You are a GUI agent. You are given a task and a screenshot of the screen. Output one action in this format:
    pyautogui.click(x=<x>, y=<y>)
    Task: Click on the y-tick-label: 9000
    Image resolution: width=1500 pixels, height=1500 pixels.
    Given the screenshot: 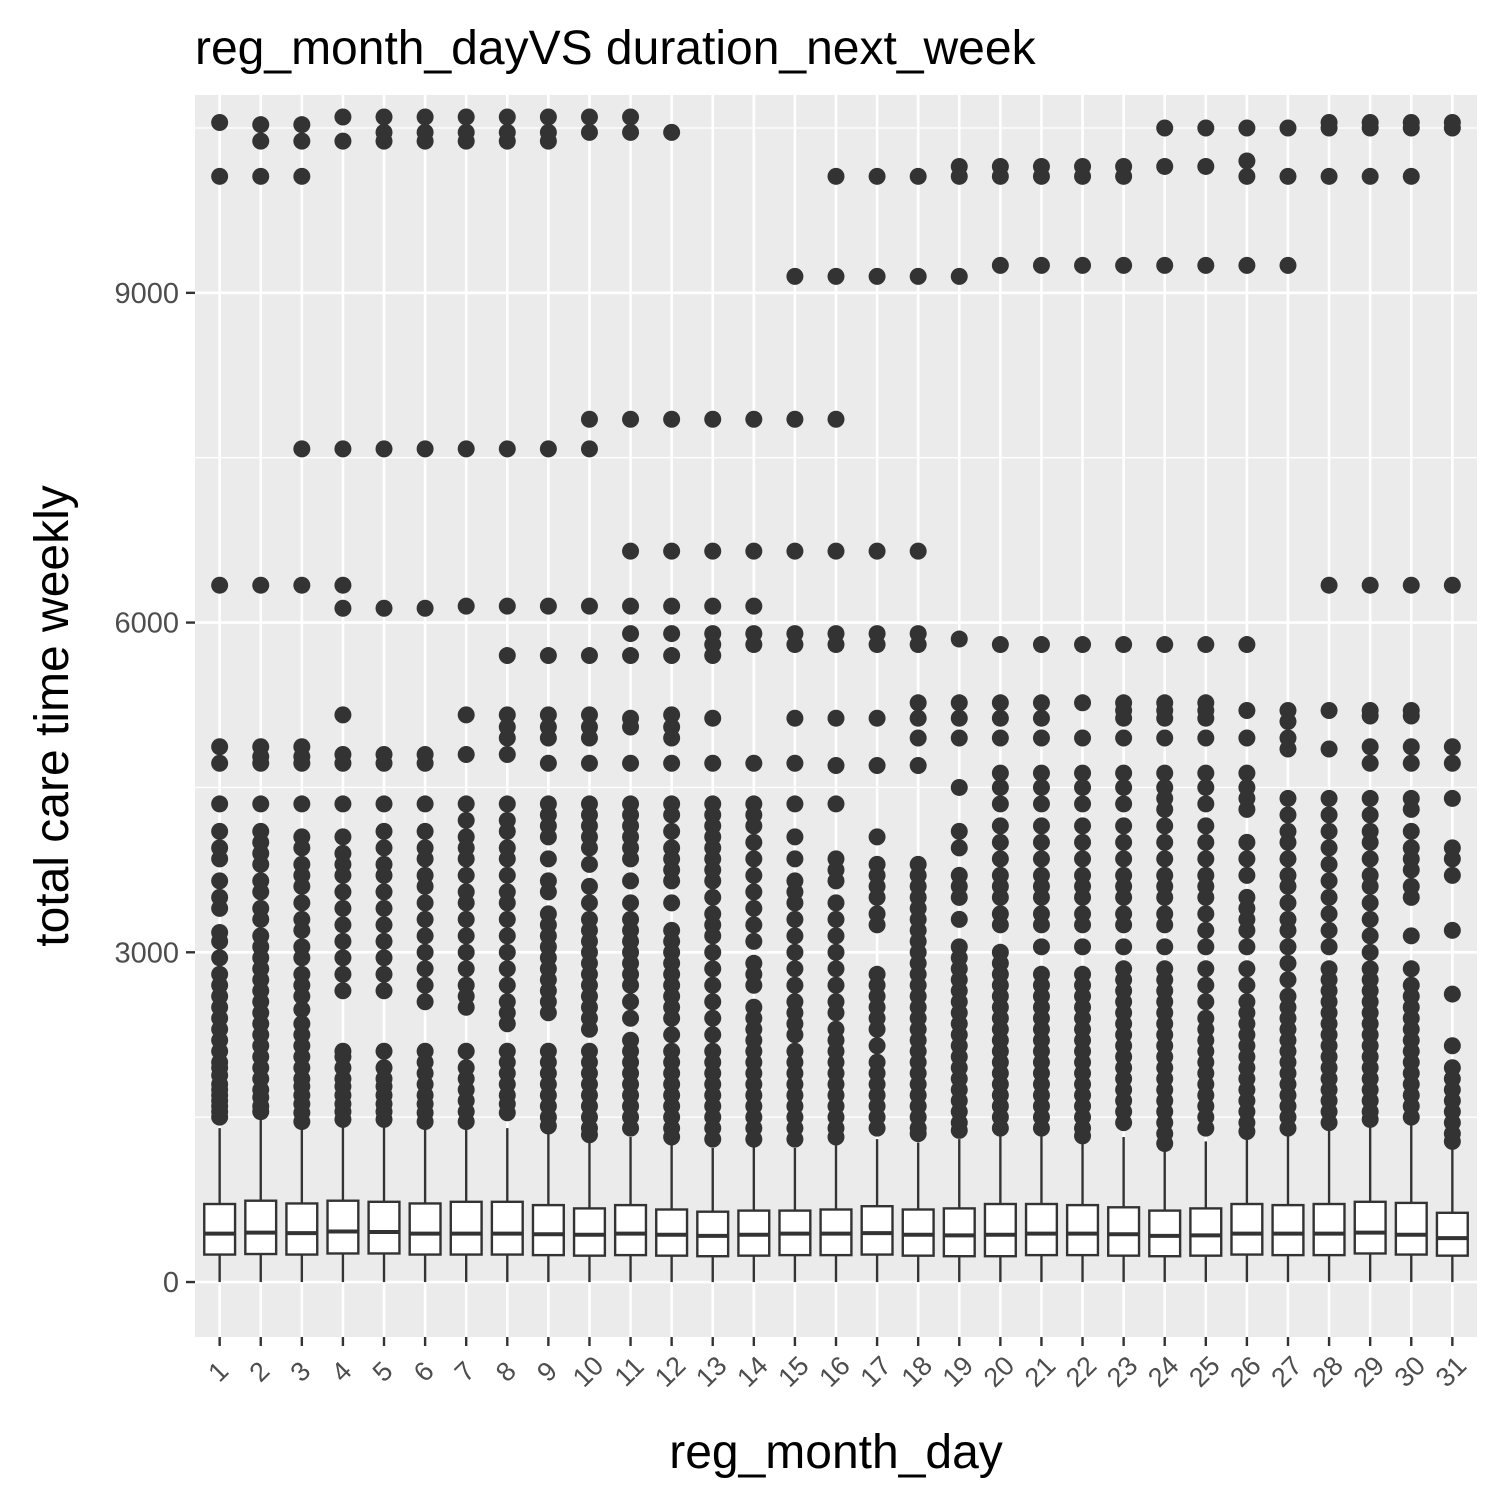 What is the action you would take?
    pyautogui.click(x=146, y=294)
    